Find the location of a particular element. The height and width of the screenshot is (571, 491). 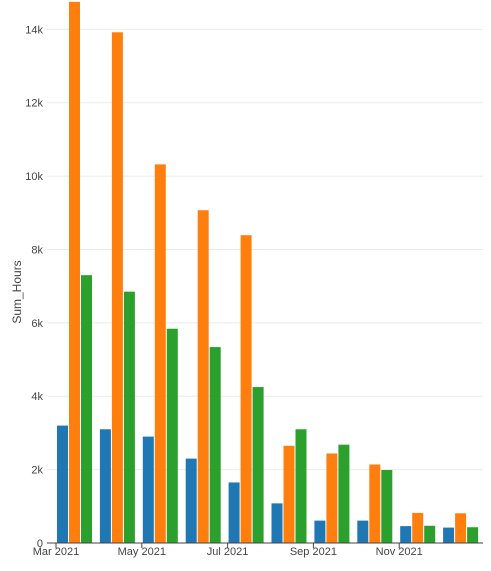

x-tick-label: Nov 2021 is located at coordinates (399, 552).